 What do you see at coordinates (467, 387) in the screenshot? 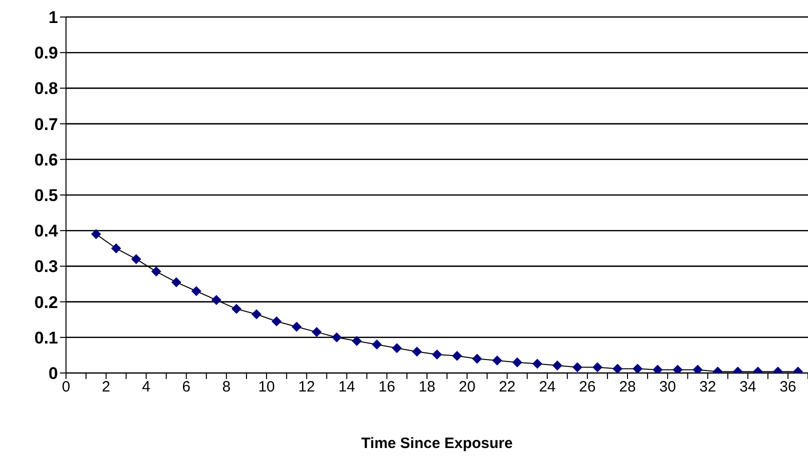
I see `x-tick-label: 20` at bounding box center [467, 387].